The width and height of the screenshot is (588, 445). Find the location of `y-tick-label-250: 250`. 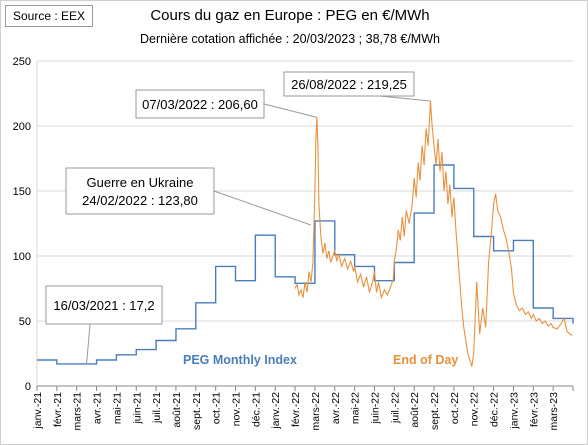

y-tick-label-250: 250 is located at coordinates (22, 62).